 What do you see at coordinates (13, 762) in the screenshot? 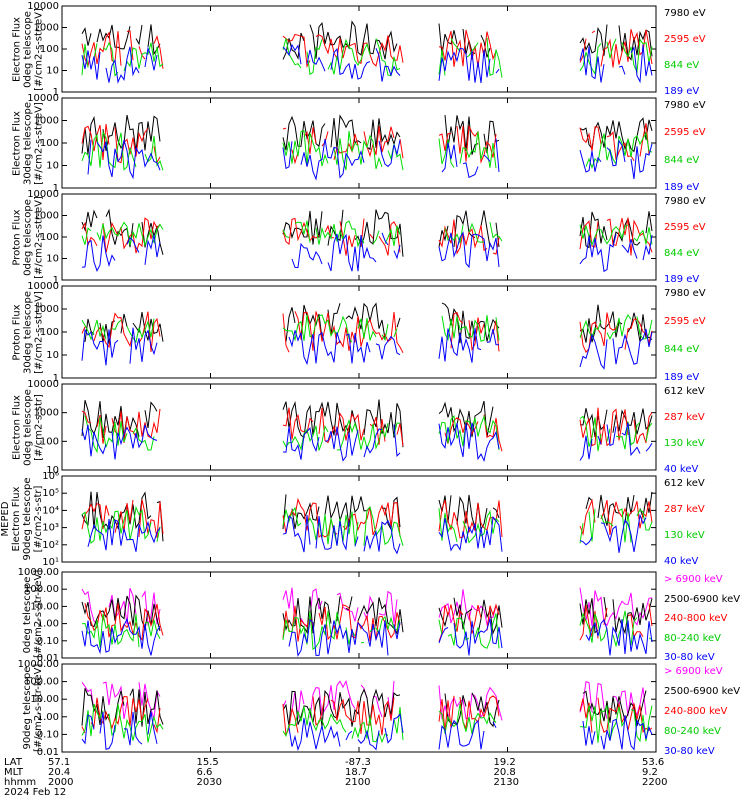
I see `x-row-label: LAT` at bounding box center [13, 762].